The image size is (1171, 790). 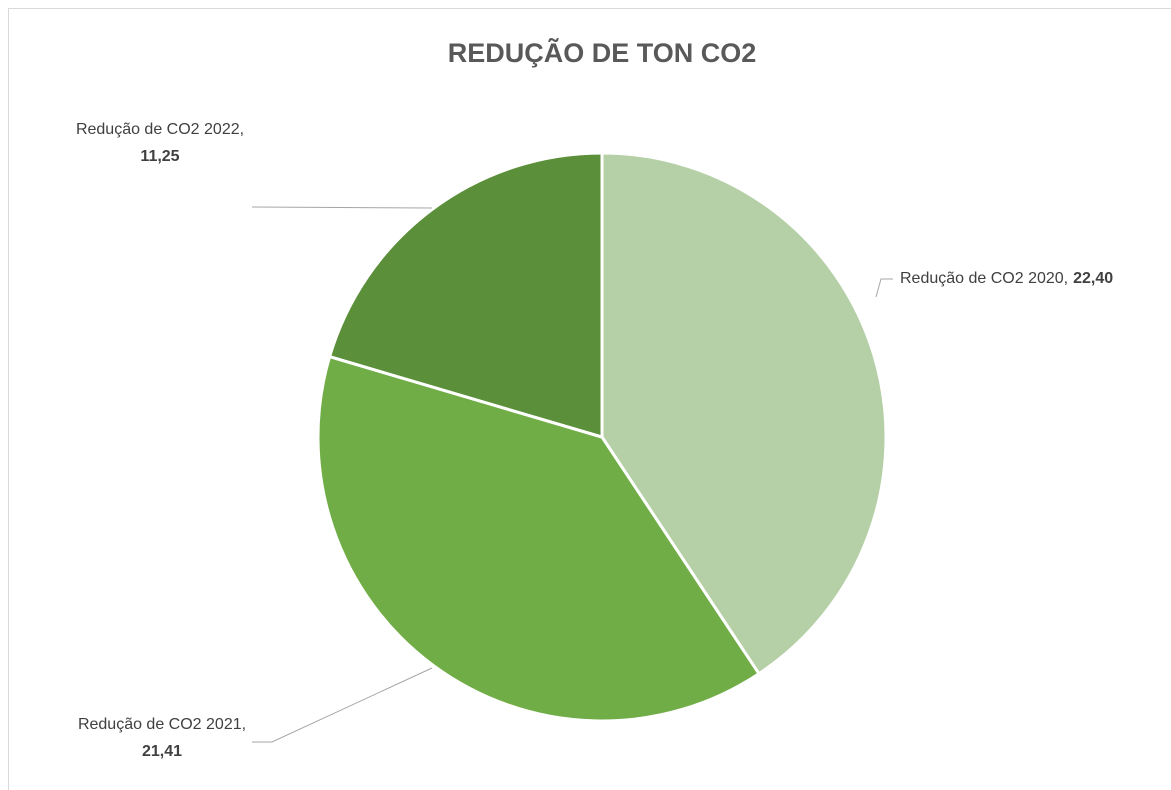 I want to click on data-label: Redução de CO2 2020, 22,40, so click(x=1006, y=278).